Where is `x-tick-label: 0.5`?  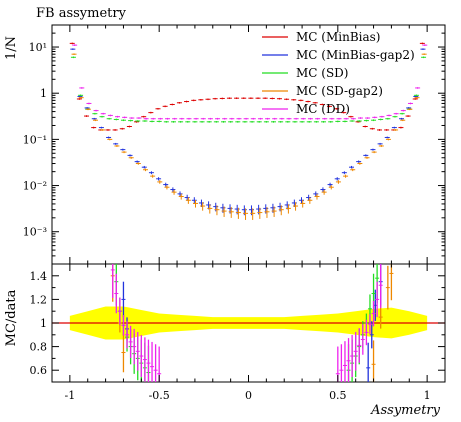
x-tick-label: 0.5 is located at coordinates (338, 395).